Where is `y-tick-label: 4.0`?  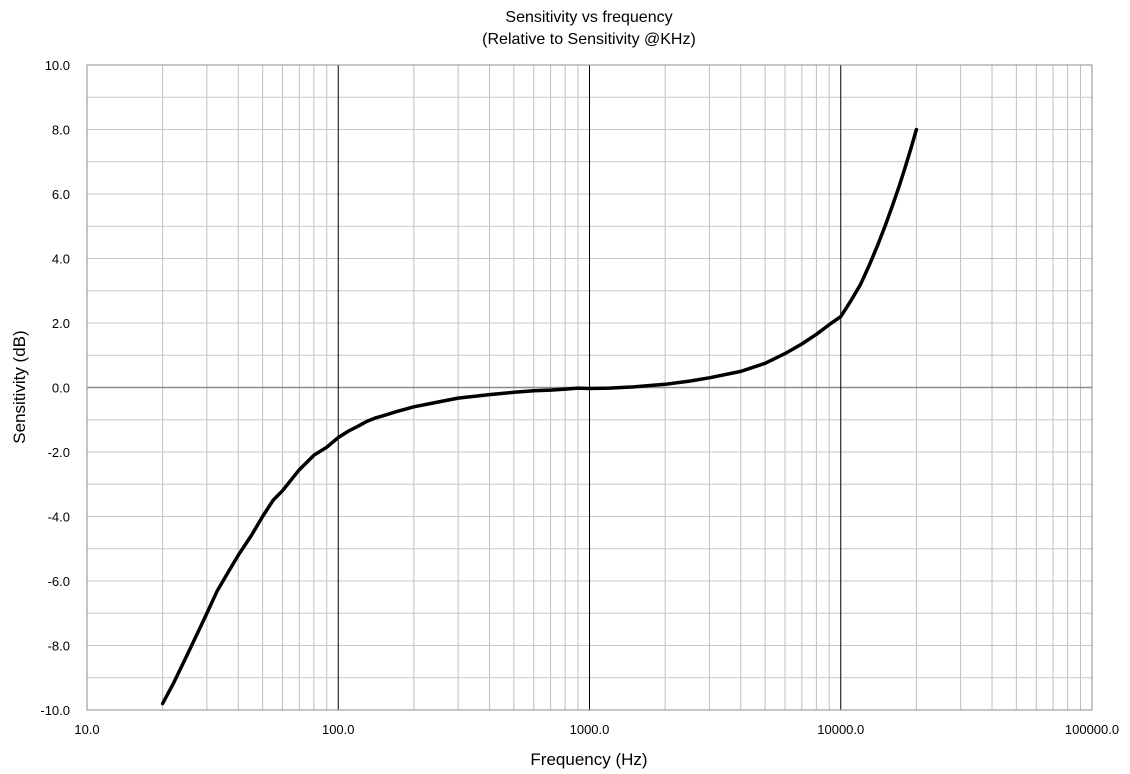 y-tick-label: 4.0 is located at coordinates (61, 259).